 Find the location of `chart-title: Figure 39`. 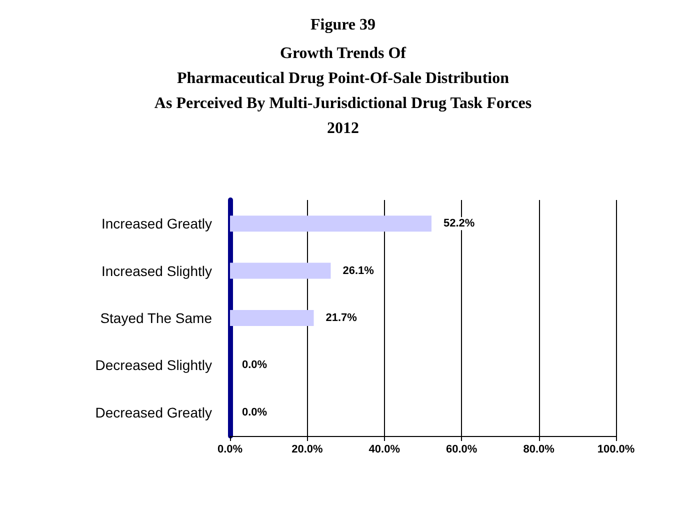

chart-title: Figure 39 is located at coordinates (343, 25).